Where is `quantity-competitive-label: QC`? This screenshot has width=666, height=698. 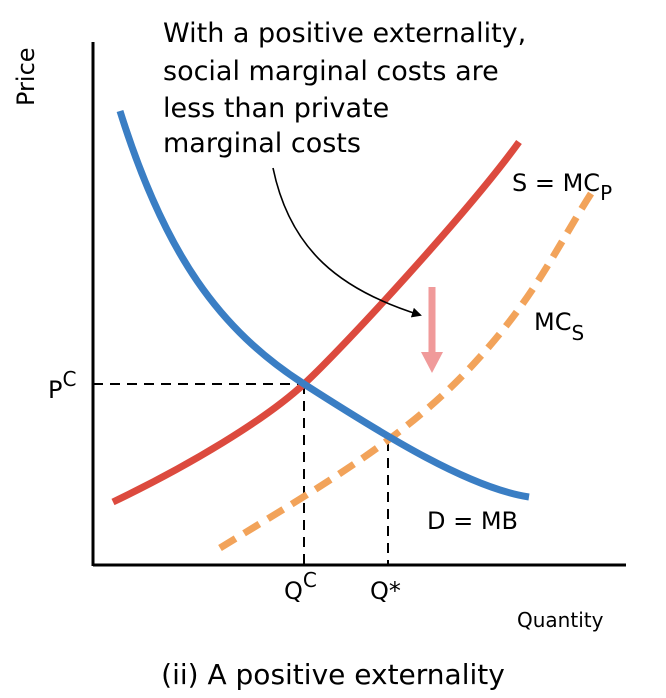 quantity-competitive-label: QC is located at coordinates (300, 586).